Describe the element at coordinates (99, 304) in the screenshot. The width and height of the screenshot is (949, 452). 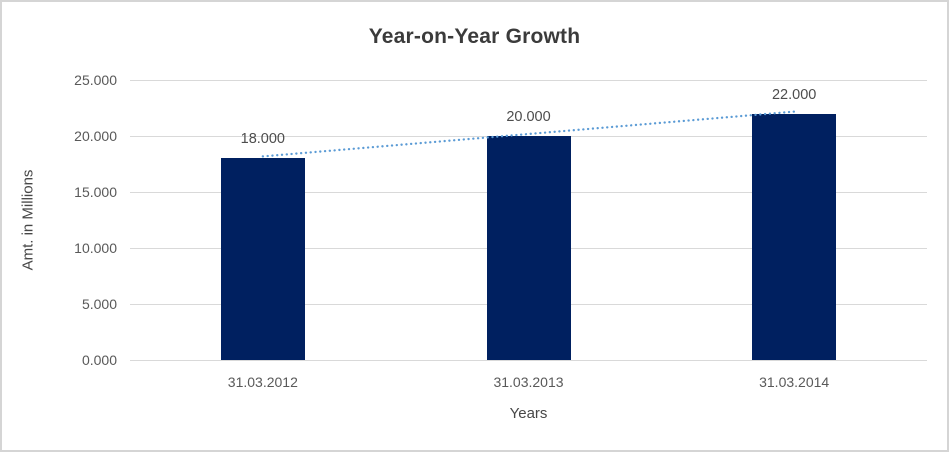
I see `y-axis-tick-label: 5.000` at that location.